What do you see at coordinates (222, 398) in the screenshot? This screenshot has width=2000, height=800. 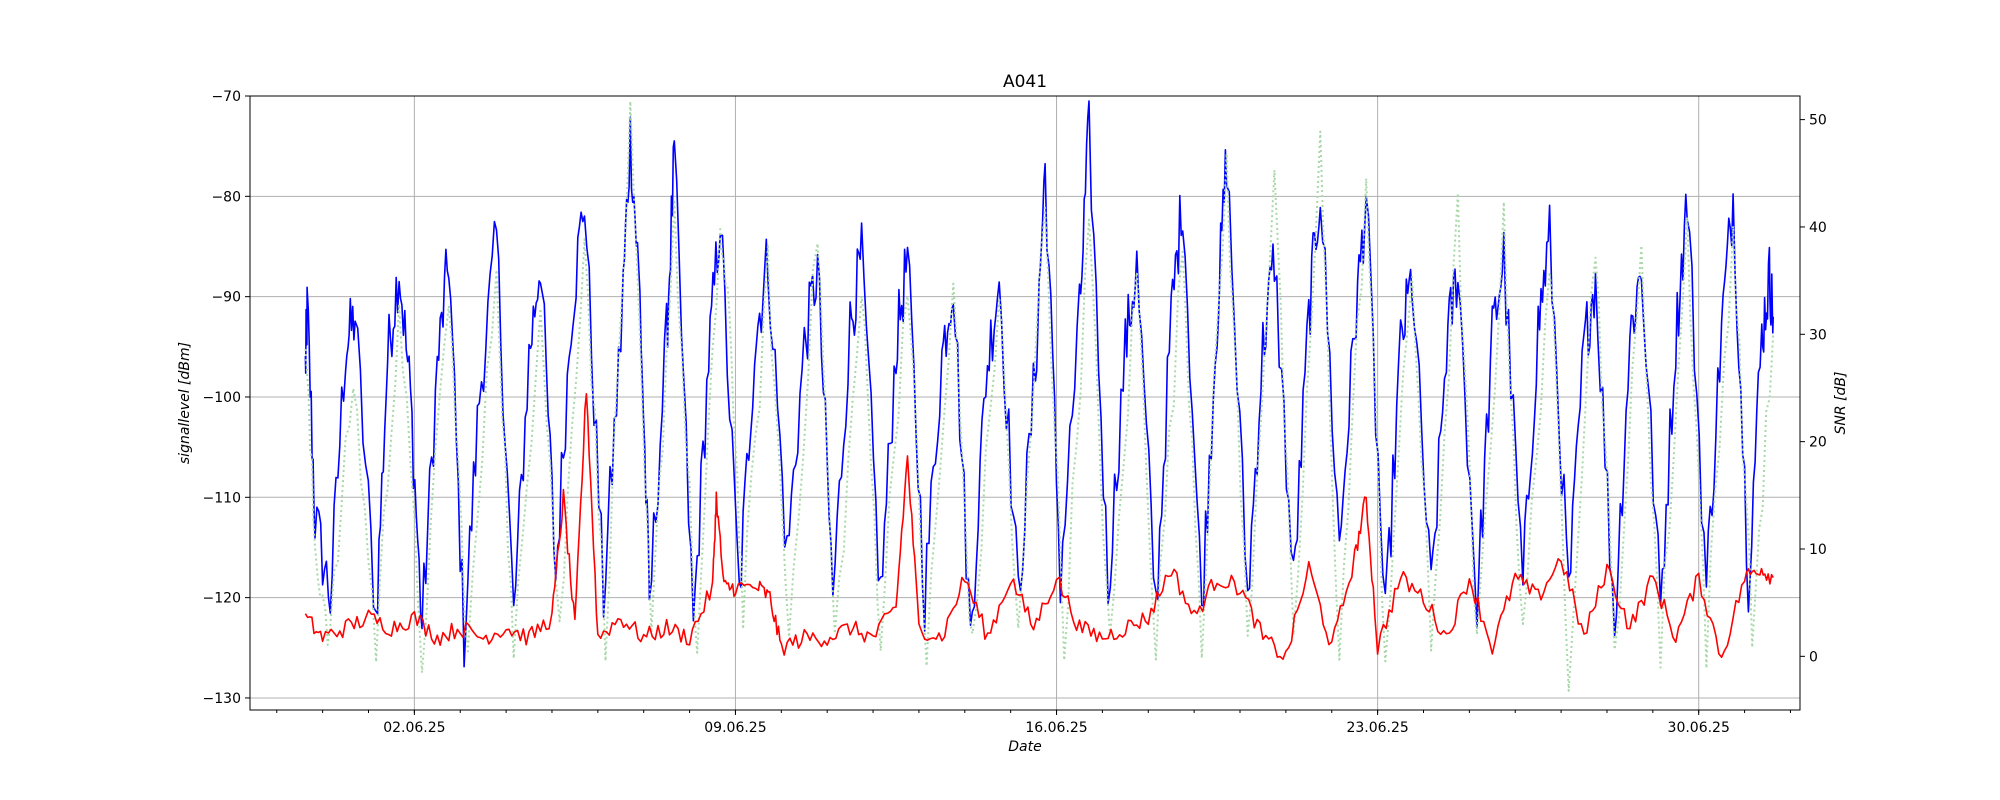 I see `left-y-tick-label: −100` at bounding box center [222, 398].